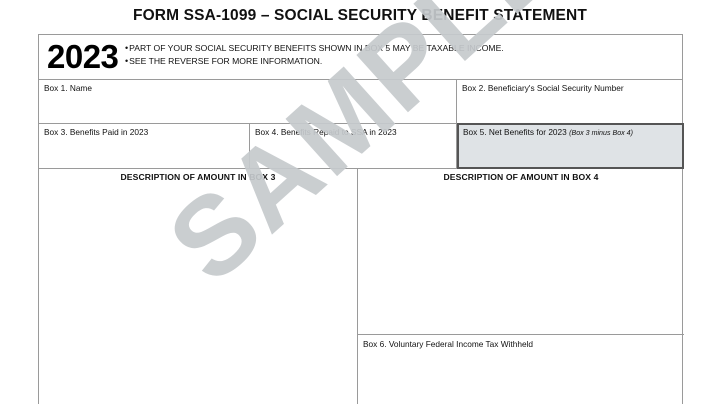 The width and height of the screenshot is (720, 404). I want to click on box-4-benefits-repaid-field: Box 4. Benefits Repaid to SSA in 2023, so click(353, 146).